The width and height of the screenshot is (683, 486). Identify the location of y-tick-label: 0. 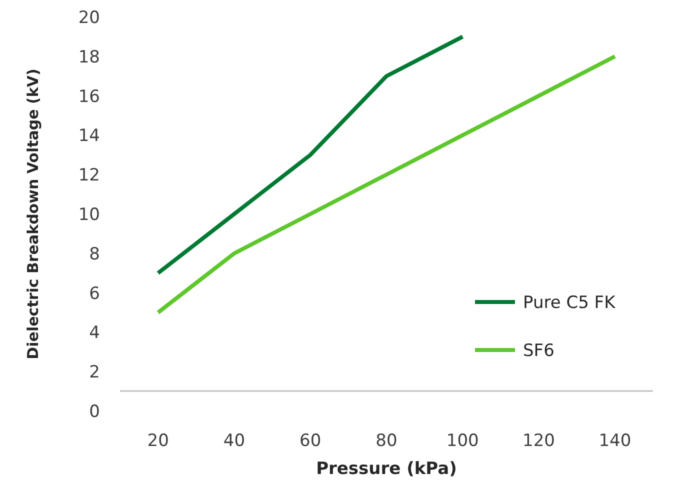
(94, 412).